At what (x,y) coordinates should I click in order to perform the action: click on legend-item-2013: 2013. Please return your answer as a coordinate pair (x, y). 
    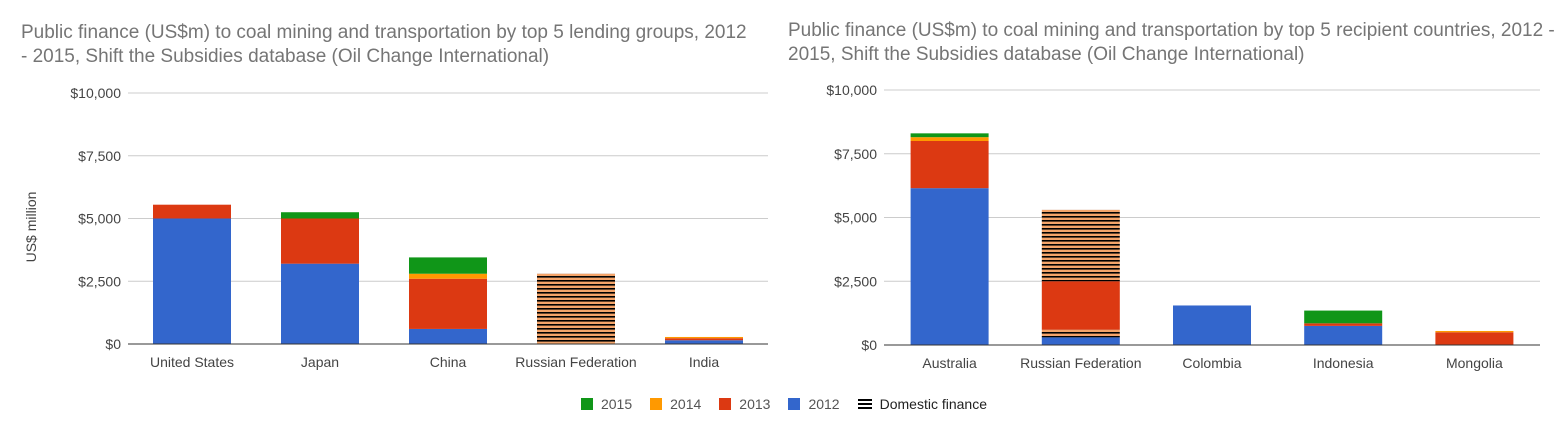
    Looking at the image, I should click on (744, 404).